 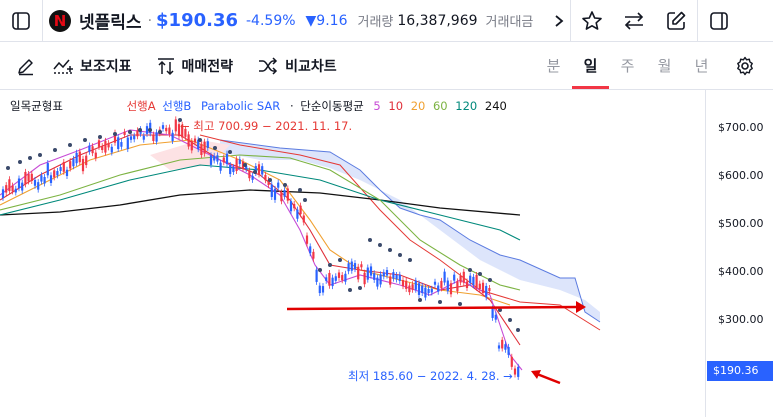 What do you see at coordinates (396, 106) in the screenshot?
I see `legend-ma10: 10` at bounding box center [396, 106].